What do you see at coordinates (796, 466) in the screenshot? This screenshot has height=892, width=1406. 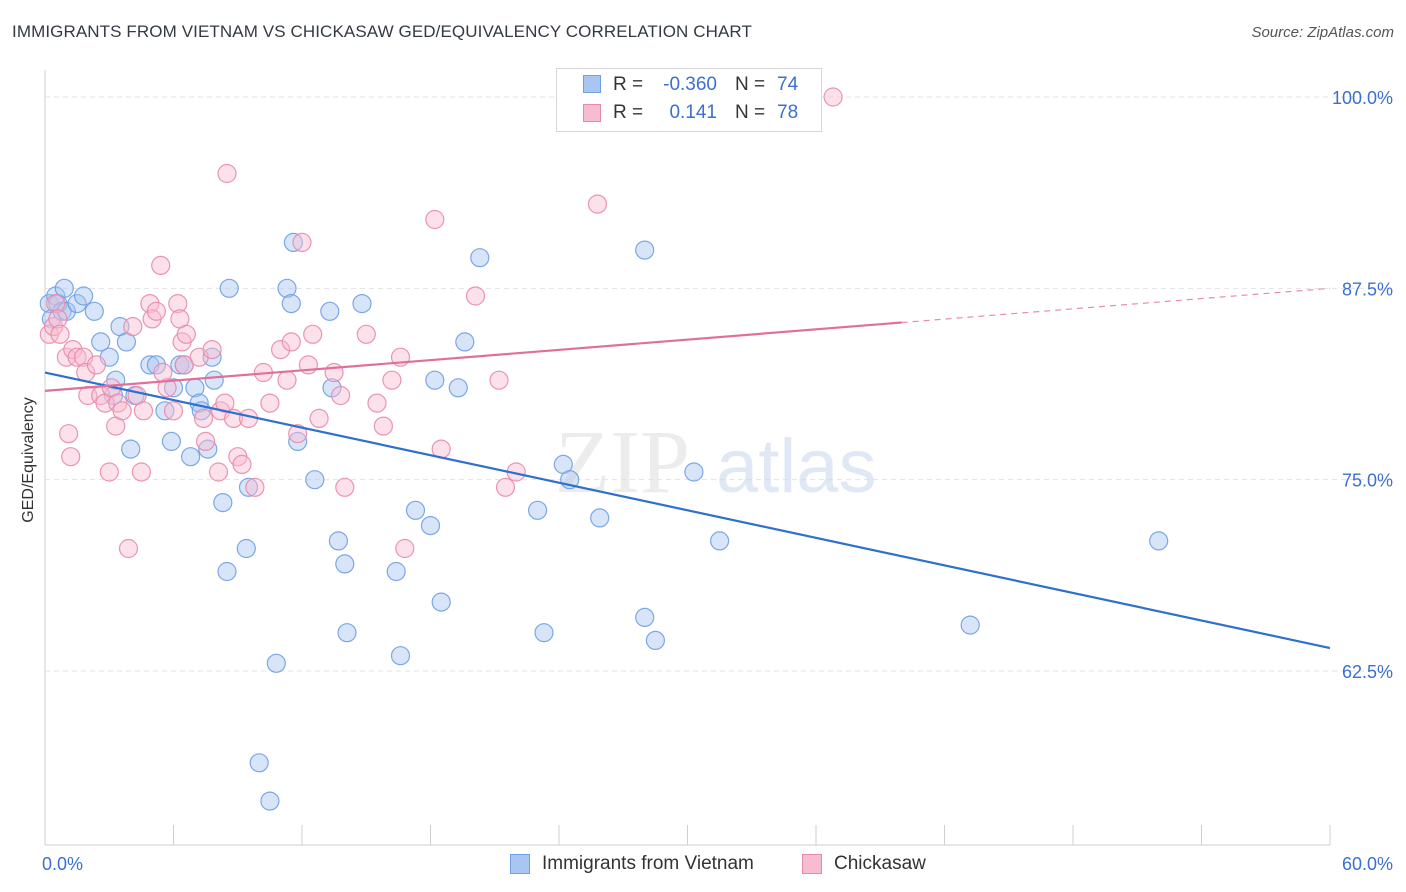 I see `watermark-atlas: atlas` at bounding box center [796, 466].